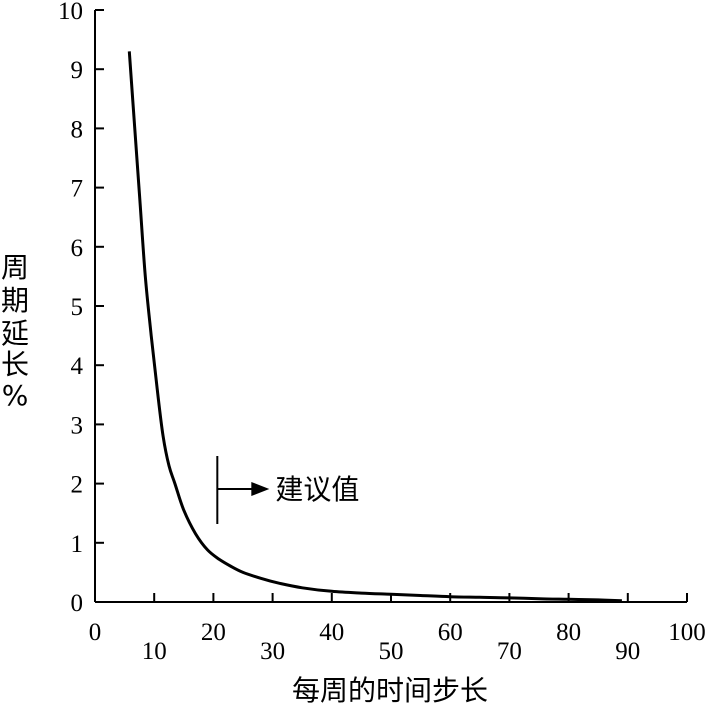  Describe the element at coordinates (317, 489) in the screenshot. I see `annotation-label: 建议值` at that location.